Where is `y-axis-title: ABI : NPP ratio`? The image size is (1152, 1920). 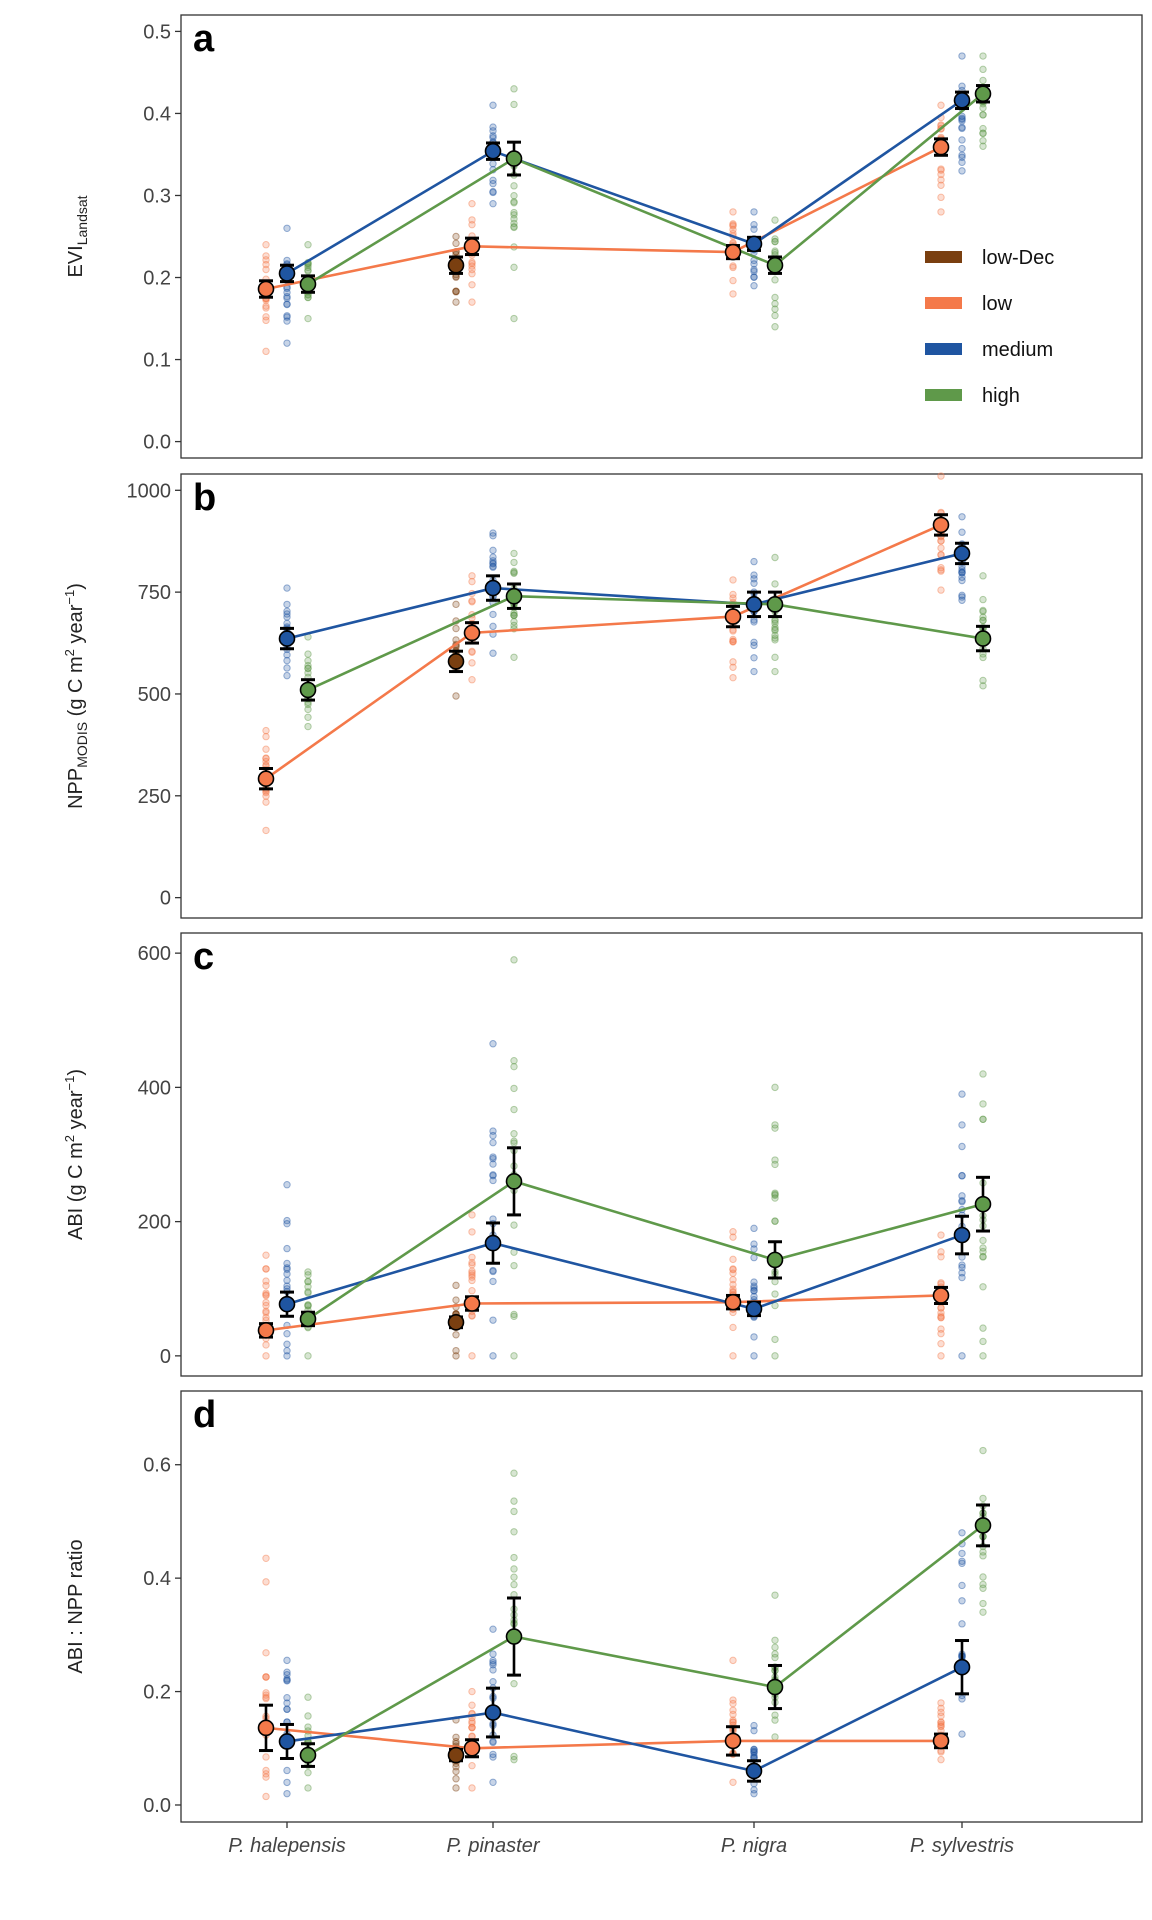
y-axis-title: ABI : NPP ratio is located at coordinates (76, 1606).